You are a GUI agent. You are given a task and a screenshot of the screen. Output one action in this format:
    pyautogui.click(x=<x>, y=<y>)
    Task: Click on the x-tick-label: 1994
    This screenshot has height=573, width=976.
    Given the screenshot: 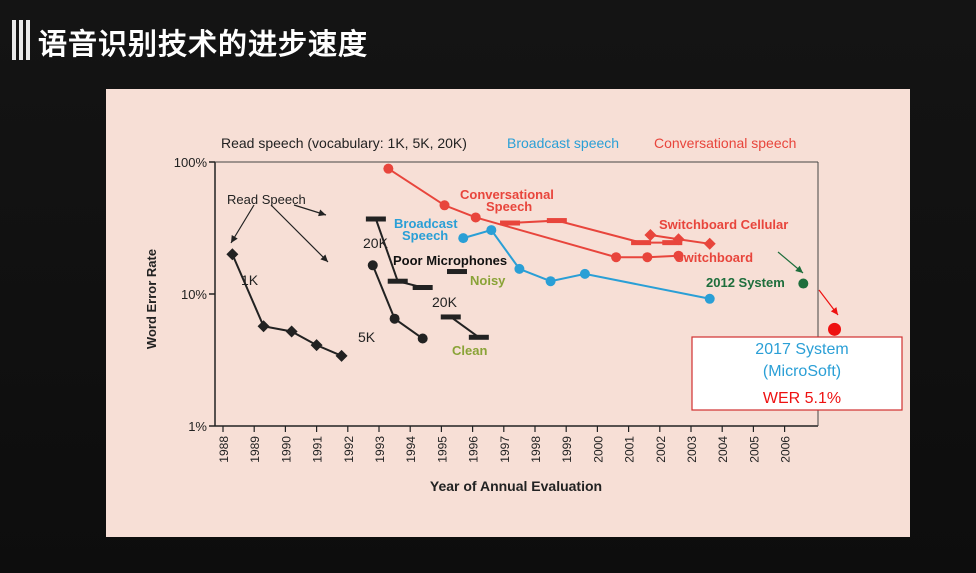 What is the action you would take?
    pyautogui.click(x=411, y=449)
    